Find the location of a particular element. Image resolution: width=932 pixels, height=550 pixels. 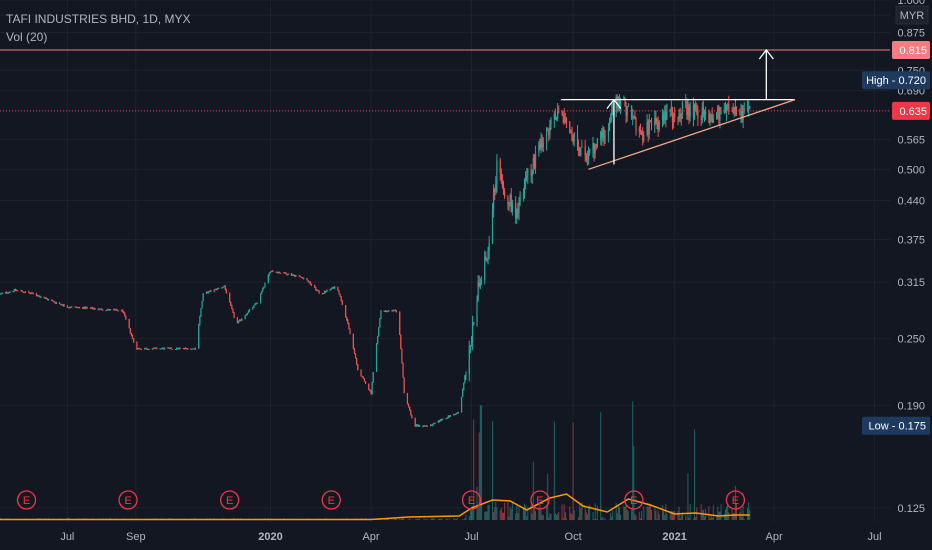

low-badge is located at coordinates (896, 425).